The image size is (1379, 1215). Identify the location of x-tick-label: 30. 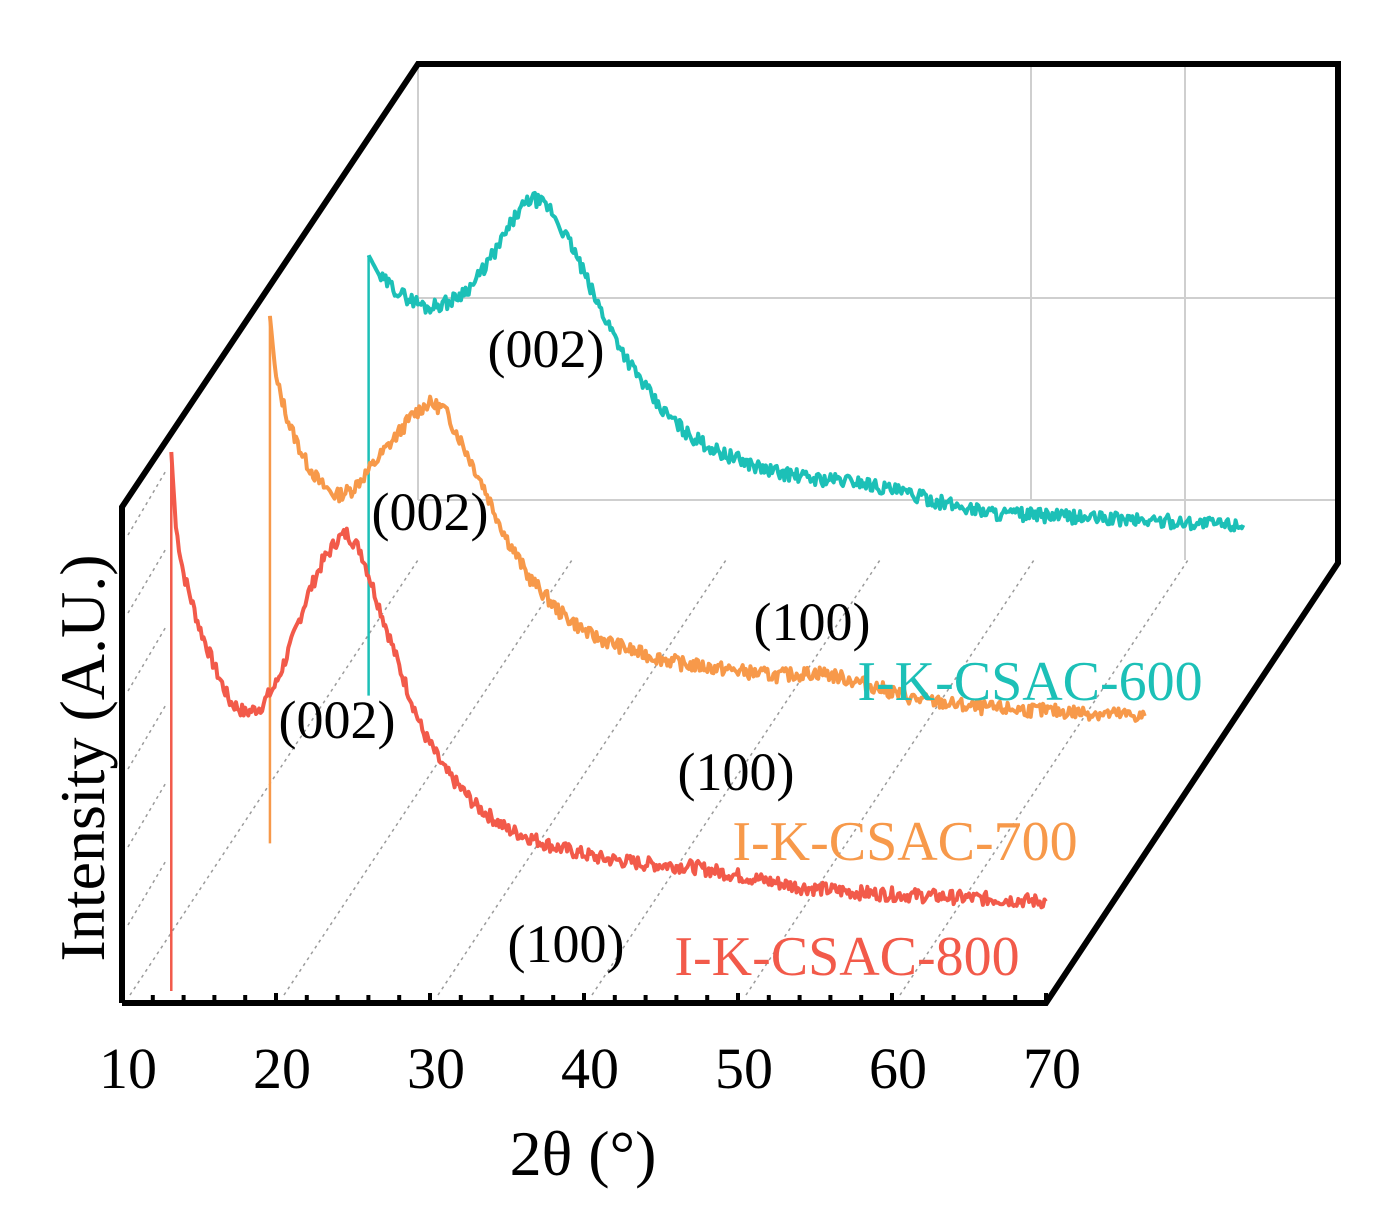
(436, 1068).